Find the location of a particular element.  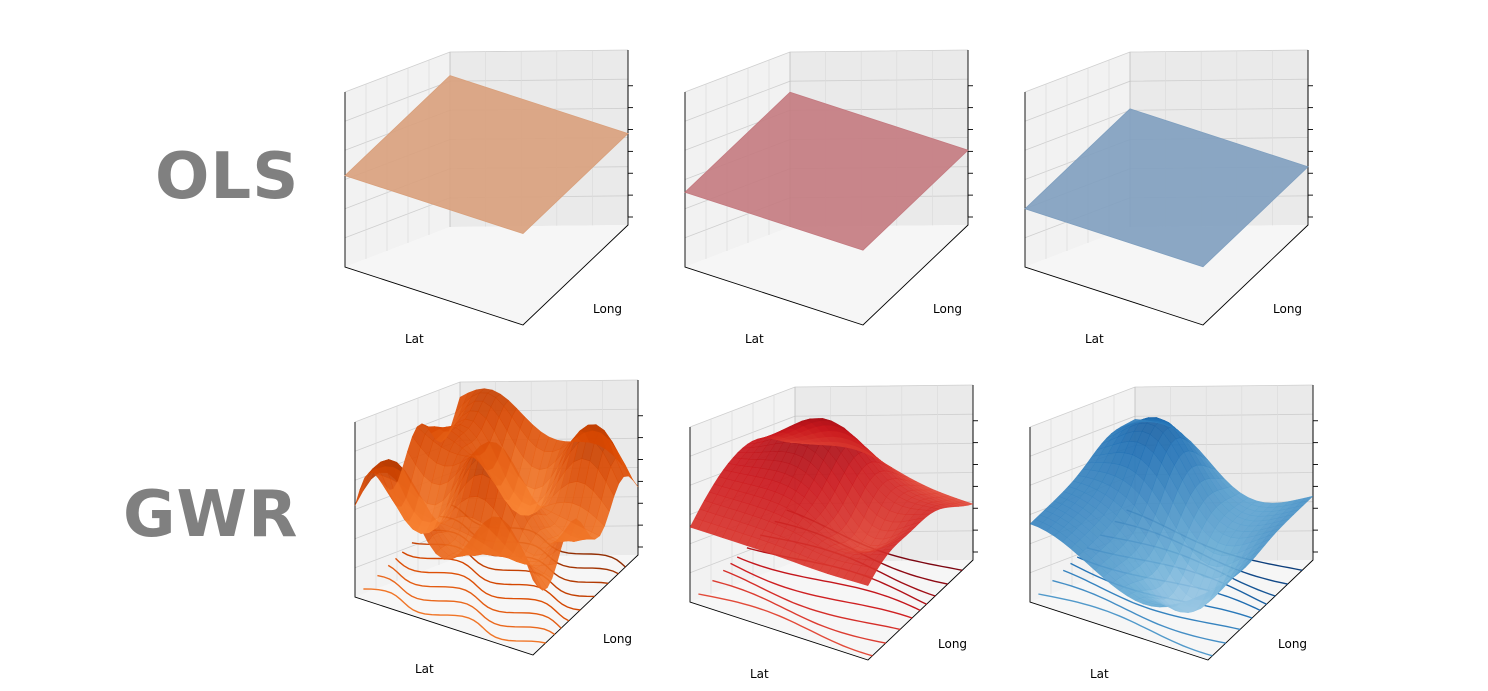

row-label-ols: OLS is located at coordinates (227, 177).